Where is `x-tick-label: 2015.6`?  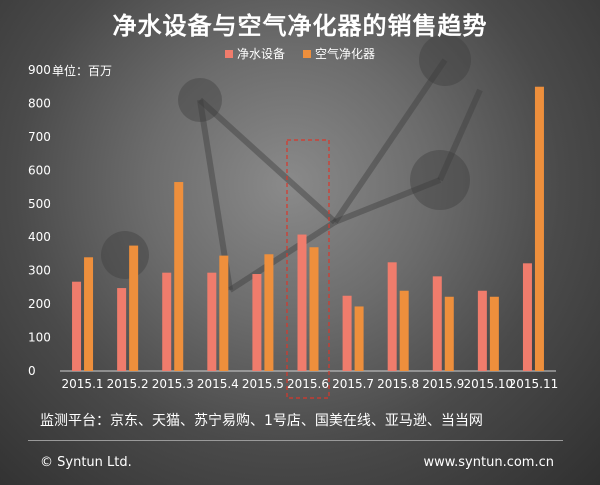
x-tick-label: 2015.6 is located at coordinates (308, 384).